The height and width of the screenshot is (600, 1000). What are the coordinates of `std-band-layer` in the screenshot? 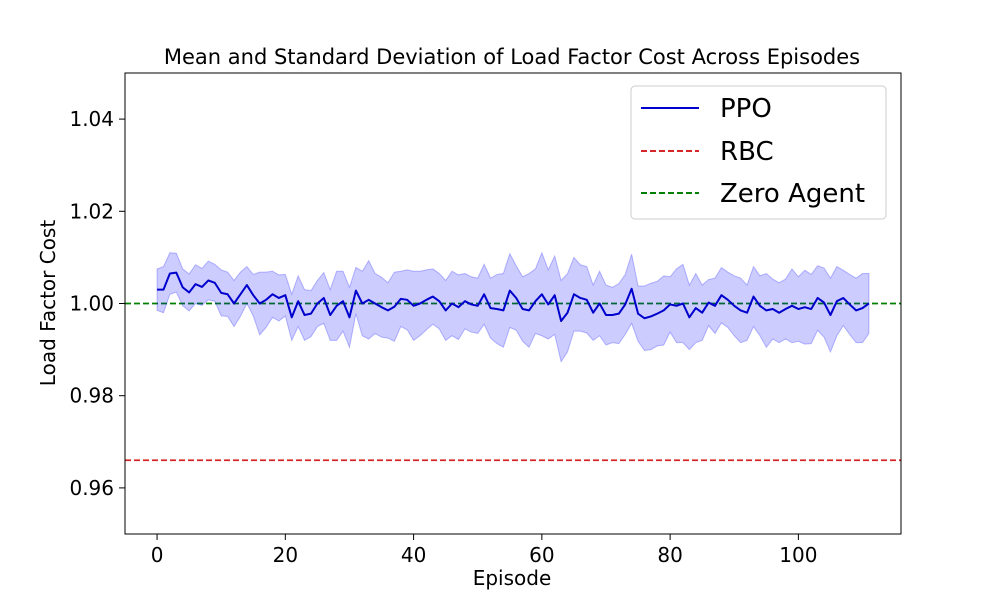 It's located at (513, 307).